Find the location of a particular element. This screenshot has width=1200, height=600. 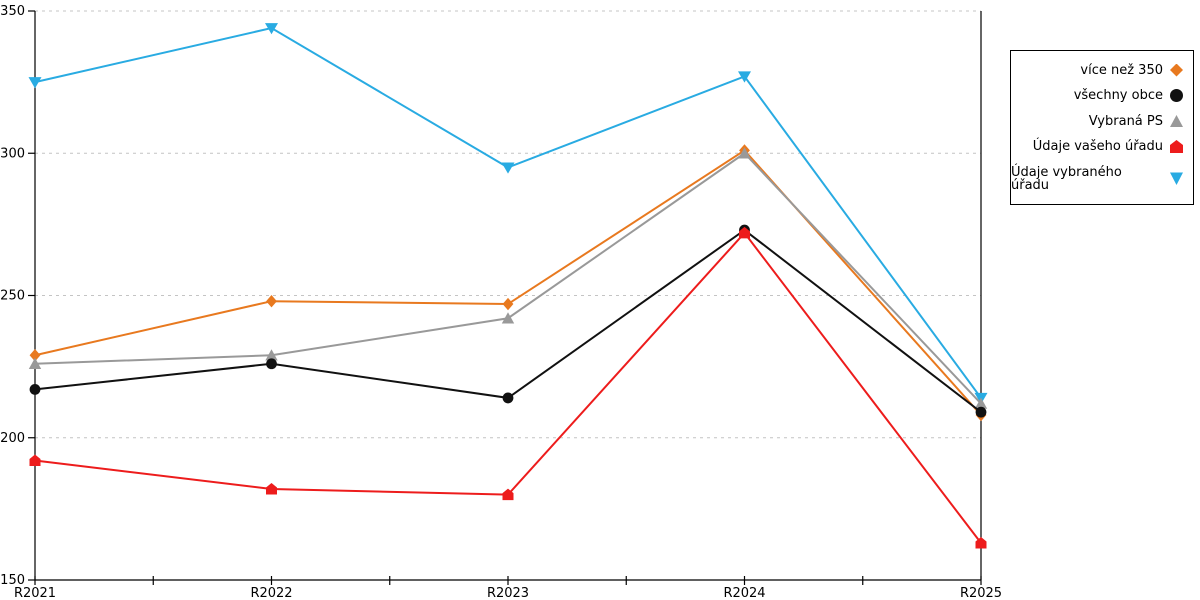

legend-item: více než 350 is located at coordinates (1102, 70).